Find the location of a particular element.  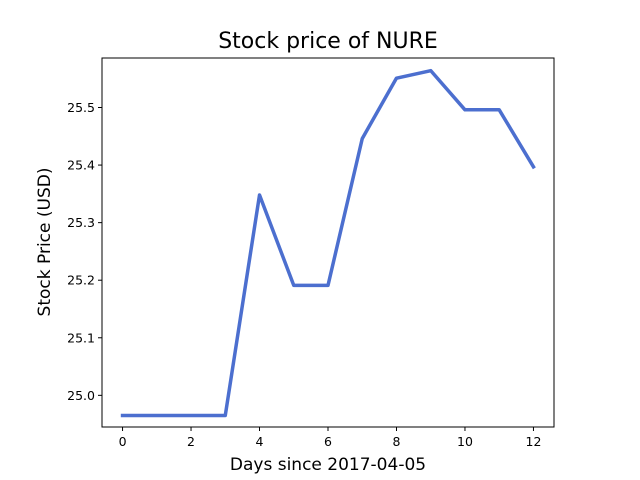

x-axis-label: Days since 2017-04-05 is located at coordinates (328, 465).